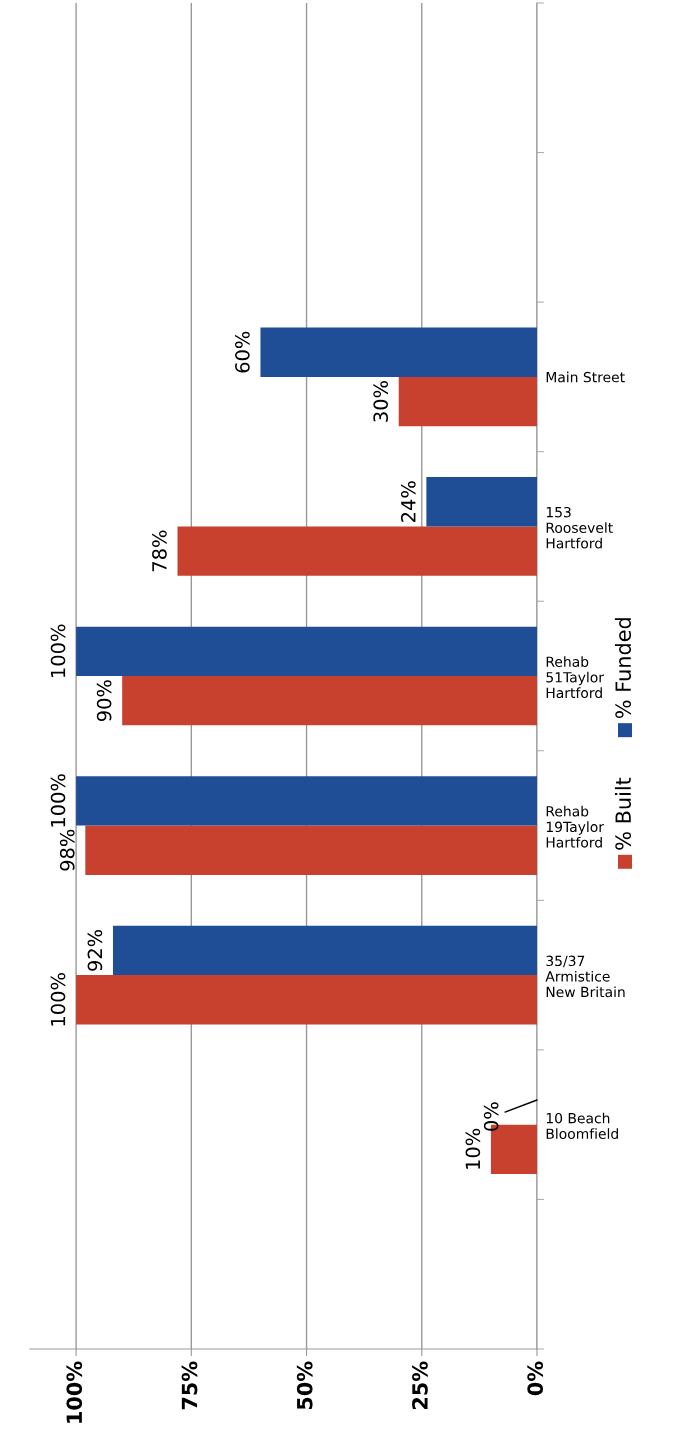 This screenshot has height=1448, width=673. Describe the element at coordinates (381, 401) in the screenshot. I see `data-label: 30%` at that location.